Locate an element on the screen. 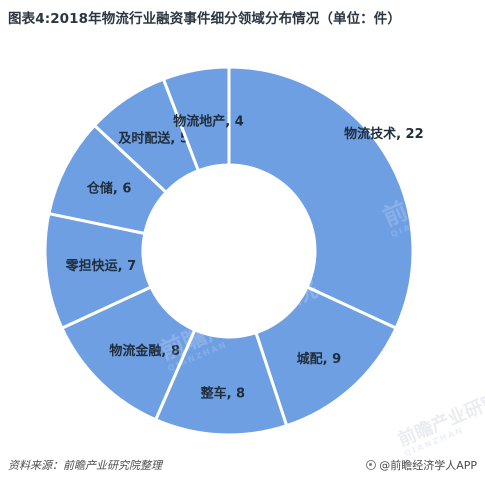  brand-note: @前瞻经济学人APP is located at coordinates (421, 465).